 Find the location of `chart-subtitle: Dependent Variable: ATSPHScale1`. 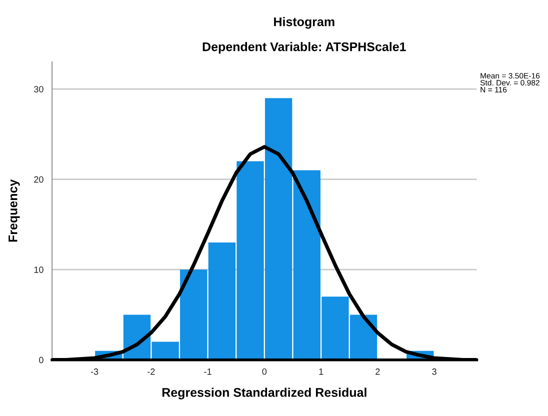

chart-subtitle: Dependent Variable: ATSPHScale1 is located at coordinates (304, 48).